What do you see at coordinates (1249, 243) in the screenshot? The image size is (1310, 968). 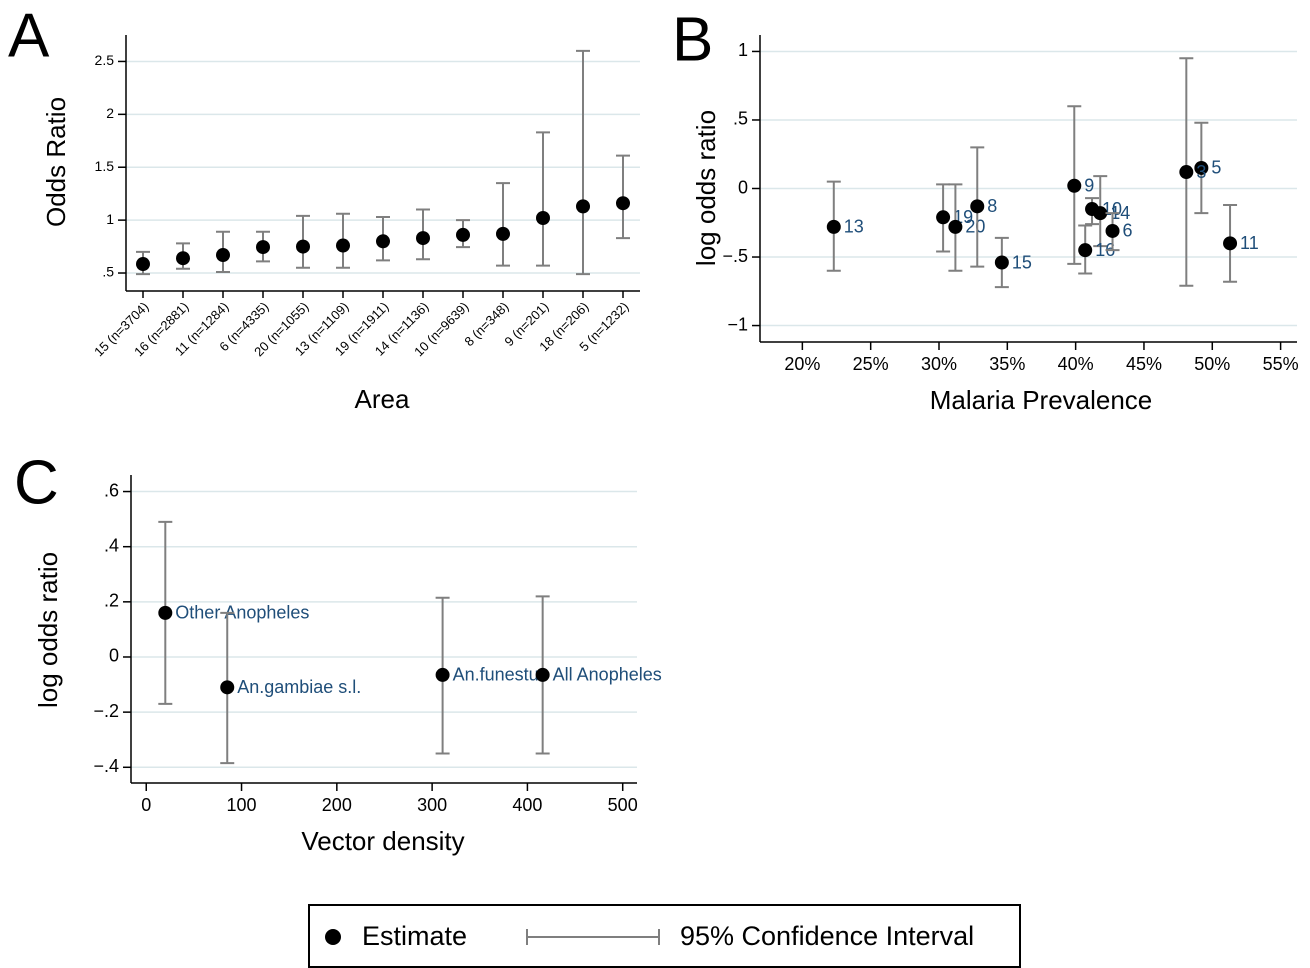 I see `point-label: 11` at bounding box center [1249, 243].